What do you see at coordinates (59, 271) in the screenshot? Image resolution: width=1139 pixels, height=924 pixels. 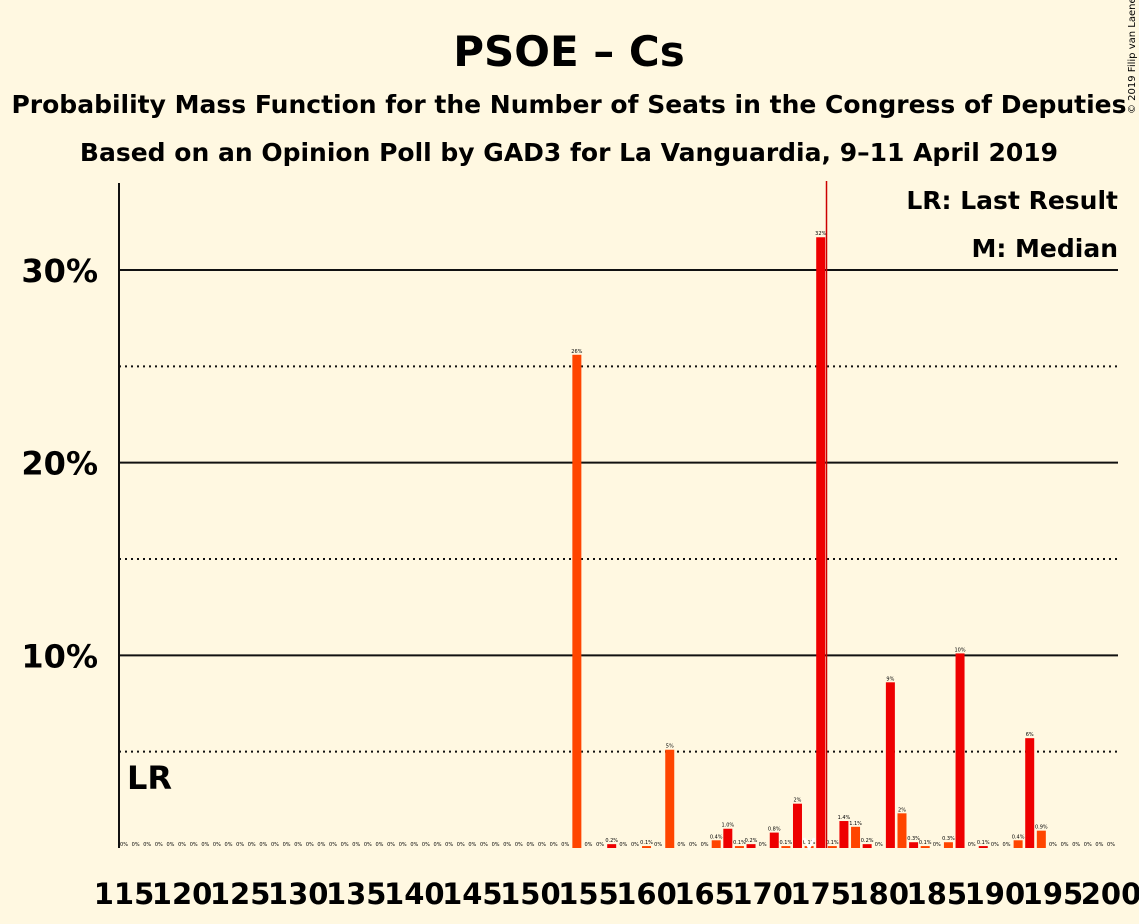 I see `y-tick-30: 30%` at bounding box center [59, 271].